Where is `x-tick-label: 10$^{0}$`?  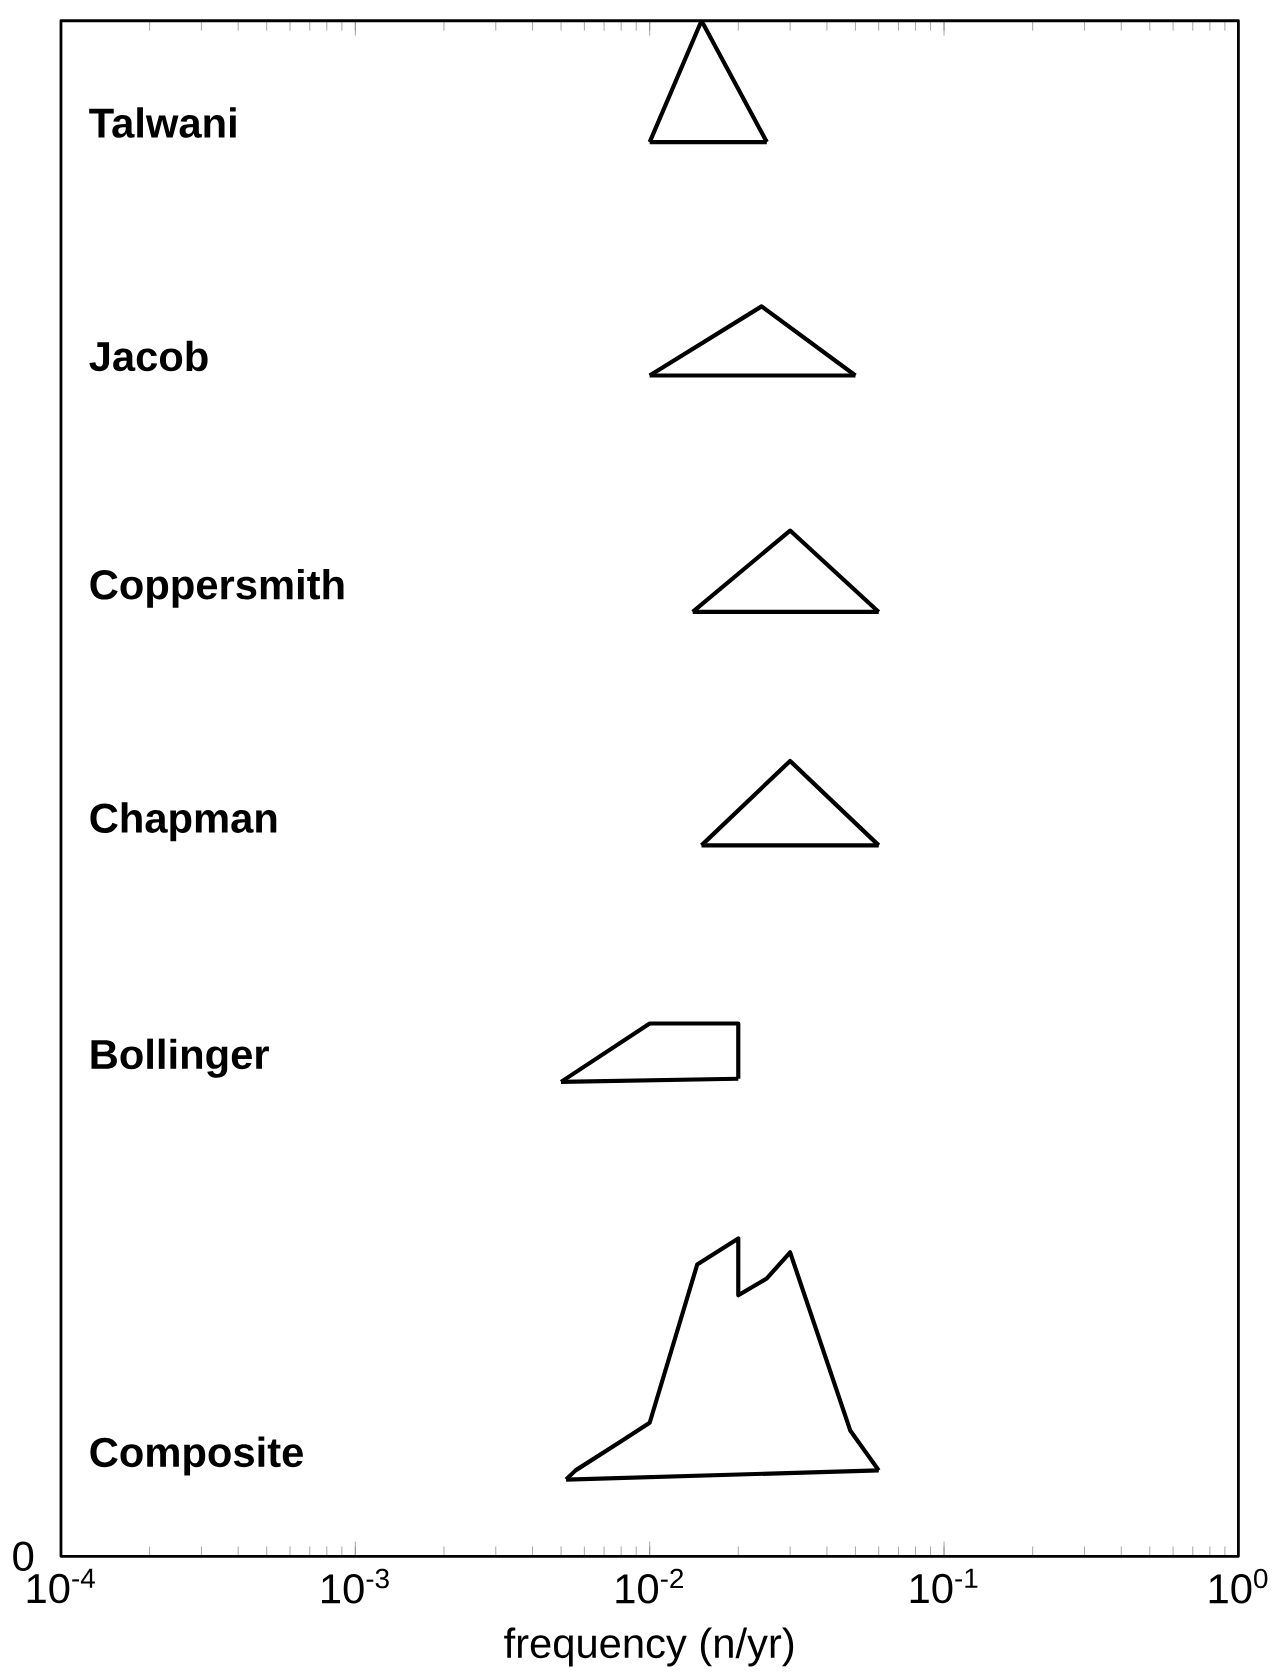
x-tick-label: 10$^{0}$ is located at coordinates (1238, 1586).